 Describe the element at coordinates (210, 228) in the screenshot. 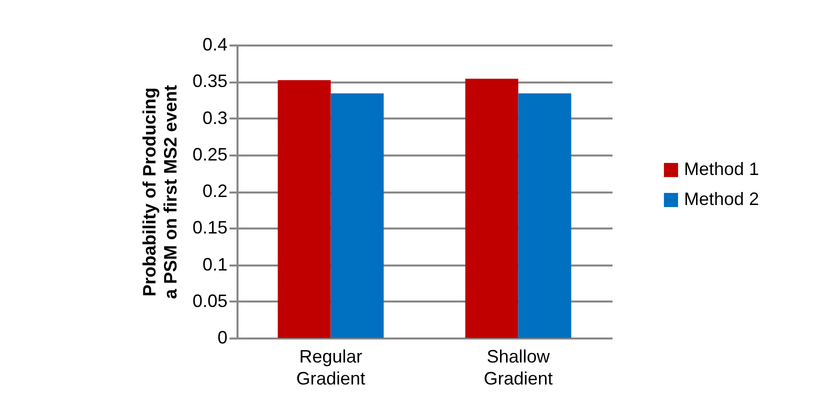

I see `y-tick-label: 0.15` at that location.